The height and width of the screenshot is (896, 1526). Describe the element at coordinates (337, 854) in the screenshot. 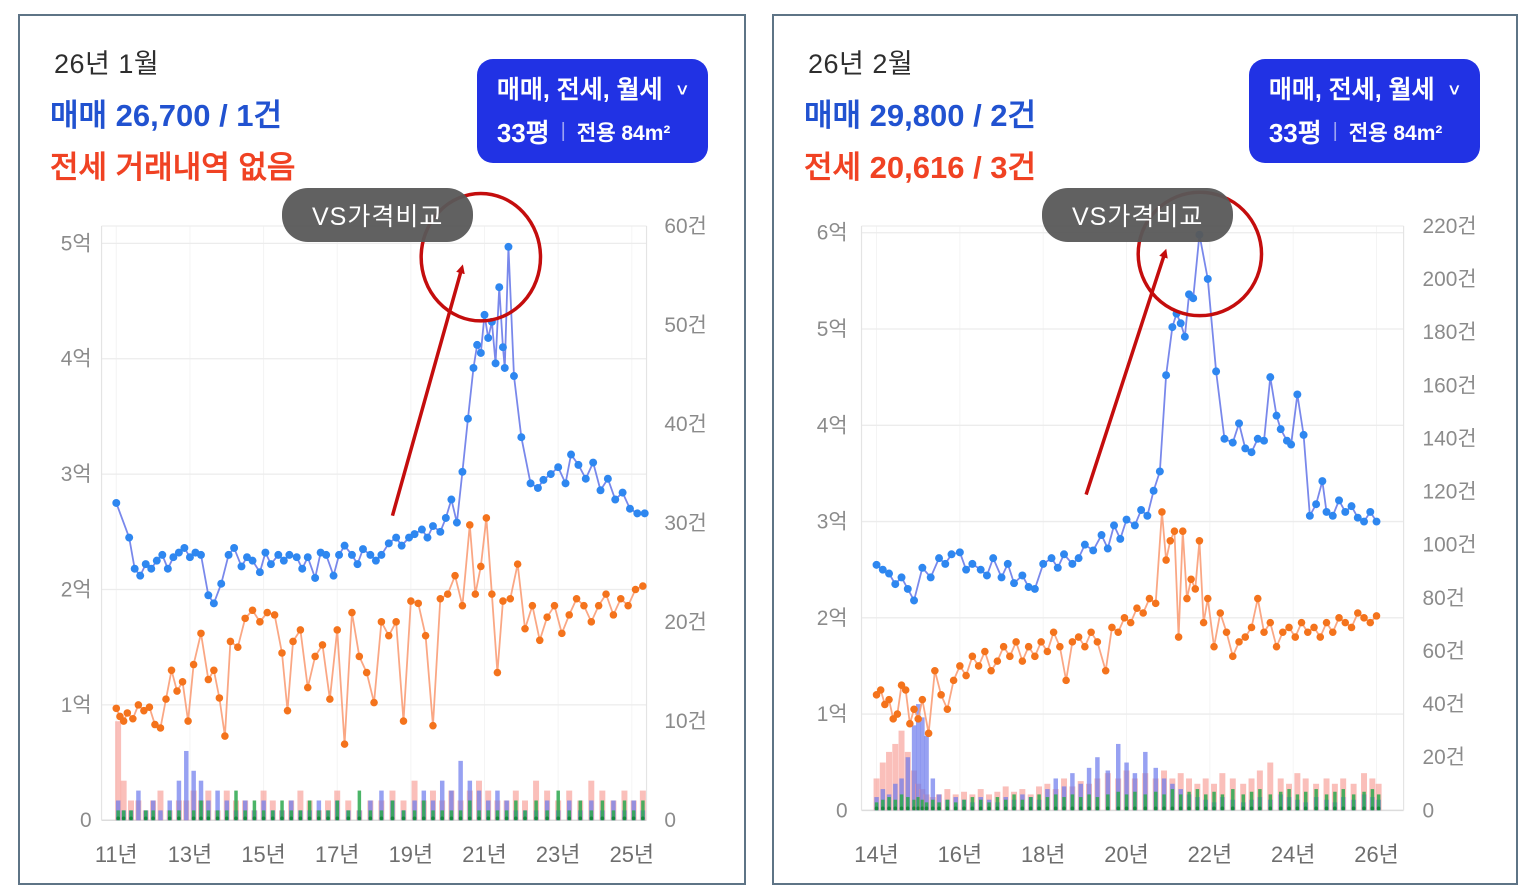

I see `svg-text: 17년` at that location.